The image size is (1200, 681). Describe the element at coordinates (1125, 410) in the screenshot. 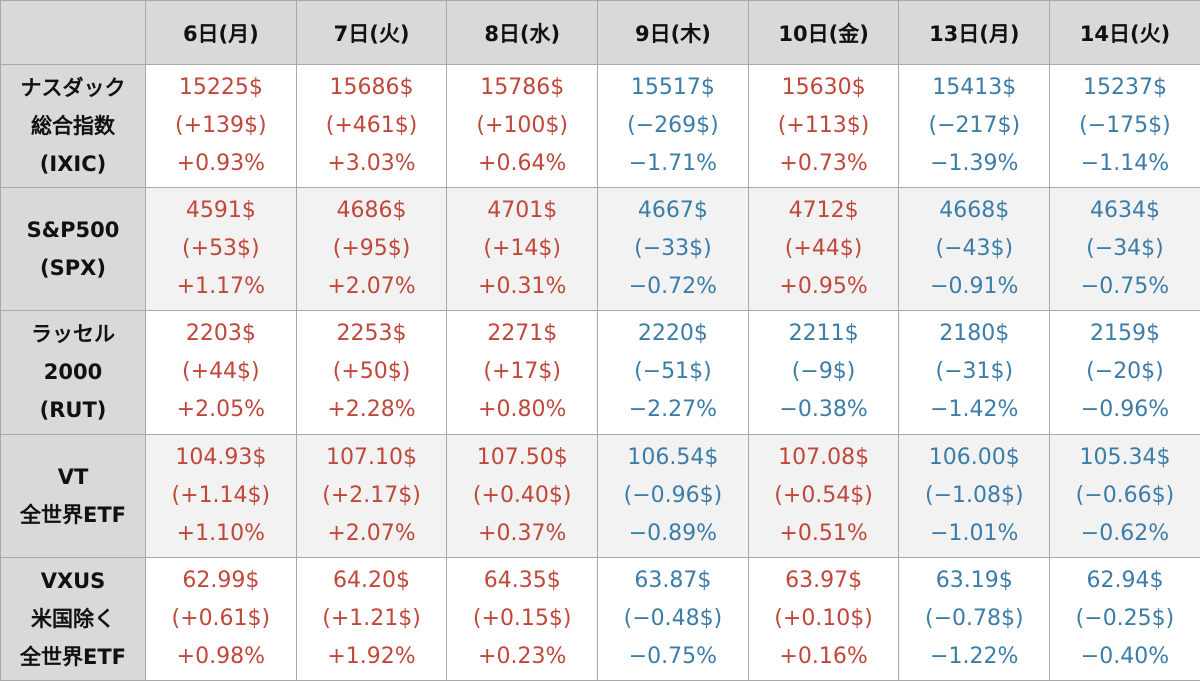

I see `cell-pct: −0.96%` at that location.